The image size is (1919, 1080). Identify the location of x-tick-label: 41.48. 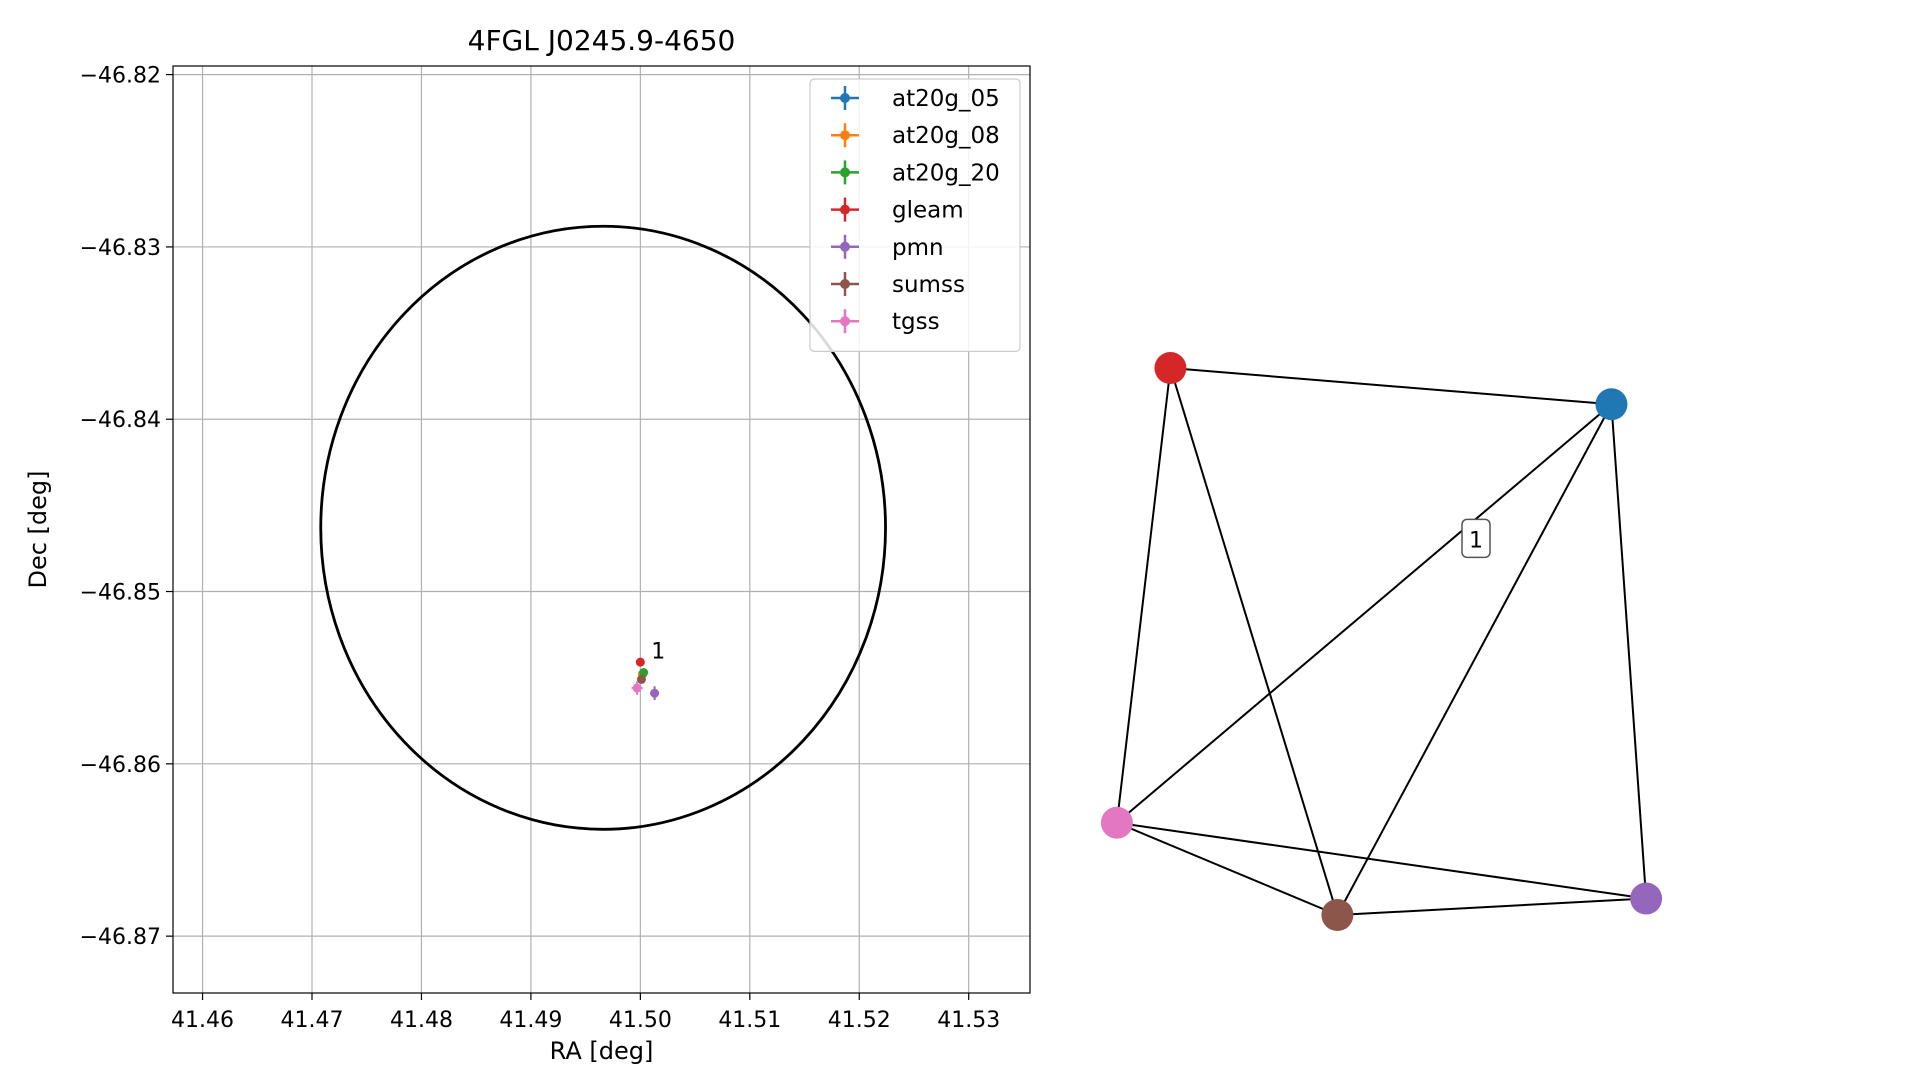
(421, 1020).